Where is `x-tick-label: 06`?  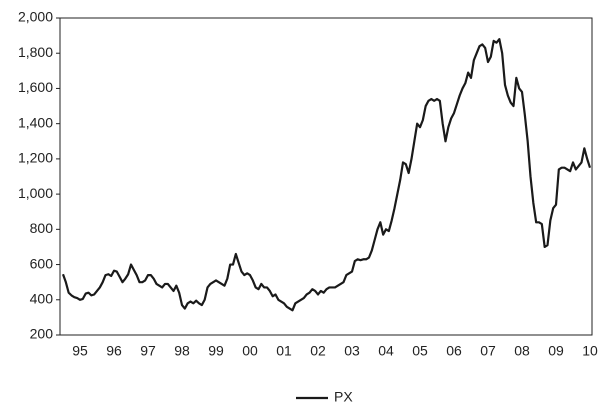
x-tick-label: 06 is located at coordinates (454, 351).